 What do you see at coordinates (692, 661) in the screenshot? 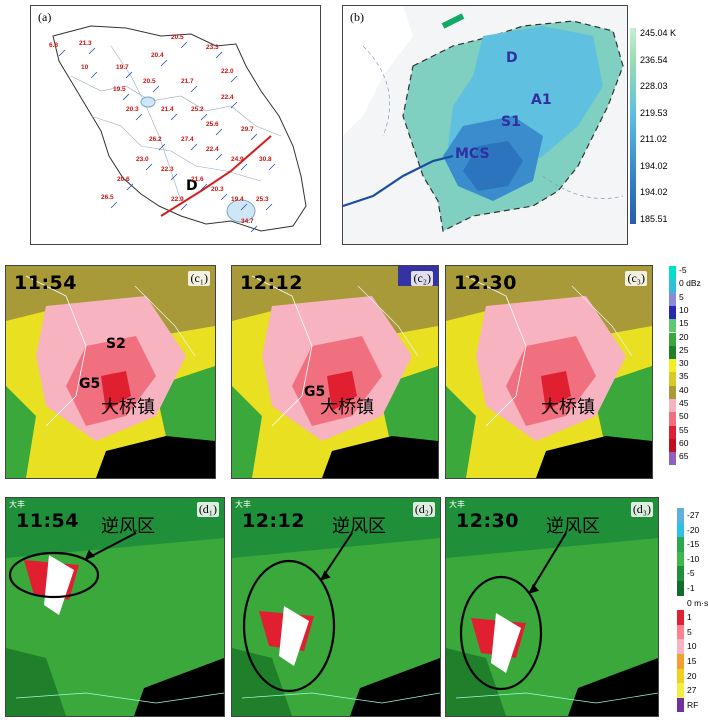
I see `velocity-label: 15` at bounding box center [692, 661].